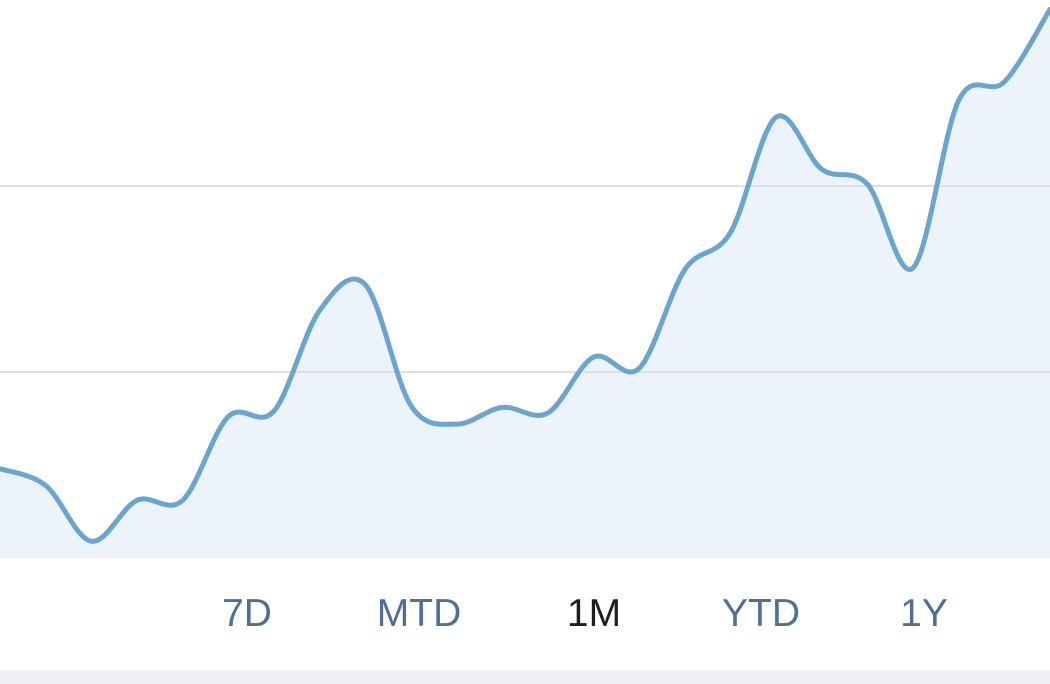  I want to click on range-button: YTD, so click(761, 613).